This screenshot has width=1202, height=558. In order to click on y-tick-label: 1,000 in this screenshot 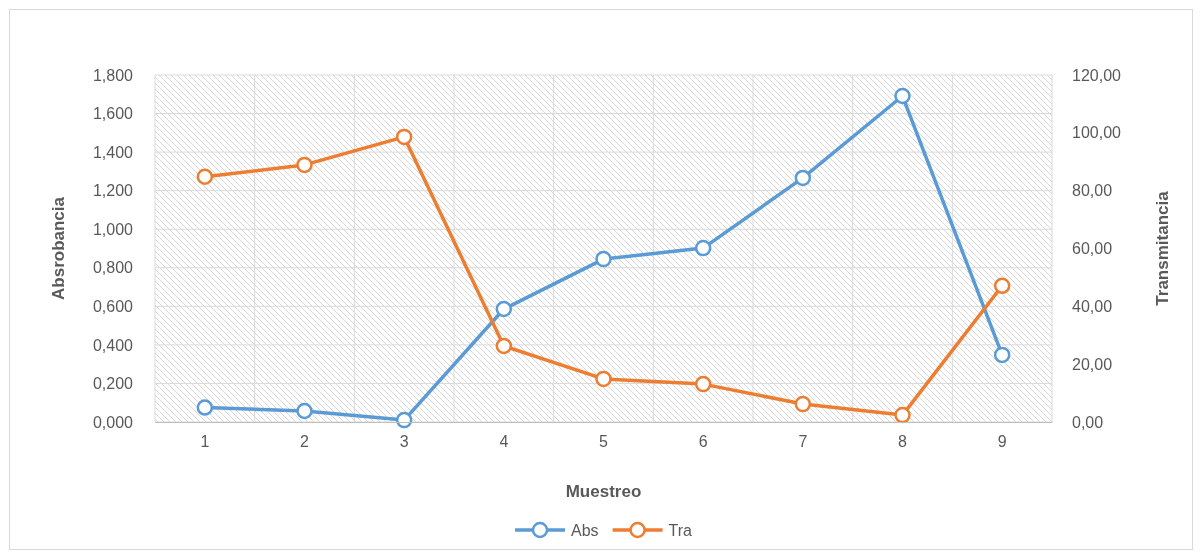, I will do `click(113, 229)`.